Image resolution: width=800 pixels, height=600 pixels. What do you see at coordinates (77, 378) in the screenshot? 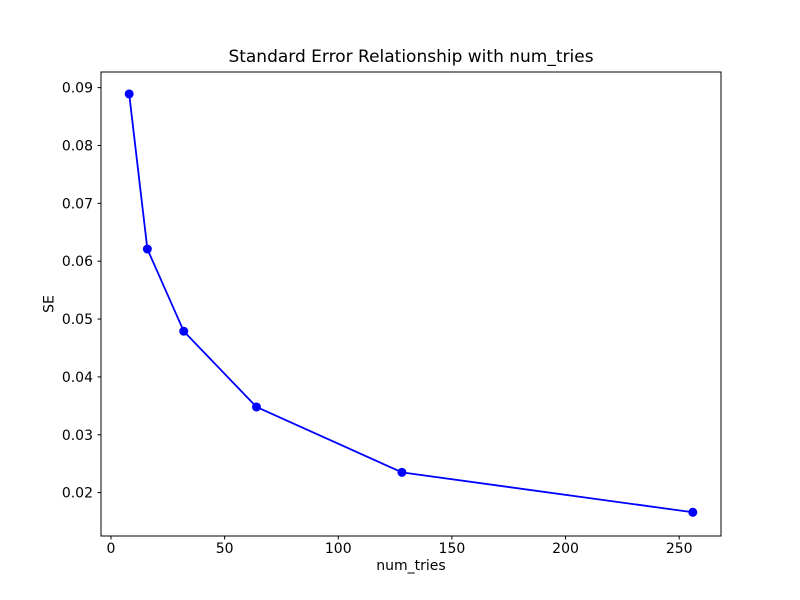
I see `y-tick-label: 0.04` at bounding box center [77, 378].